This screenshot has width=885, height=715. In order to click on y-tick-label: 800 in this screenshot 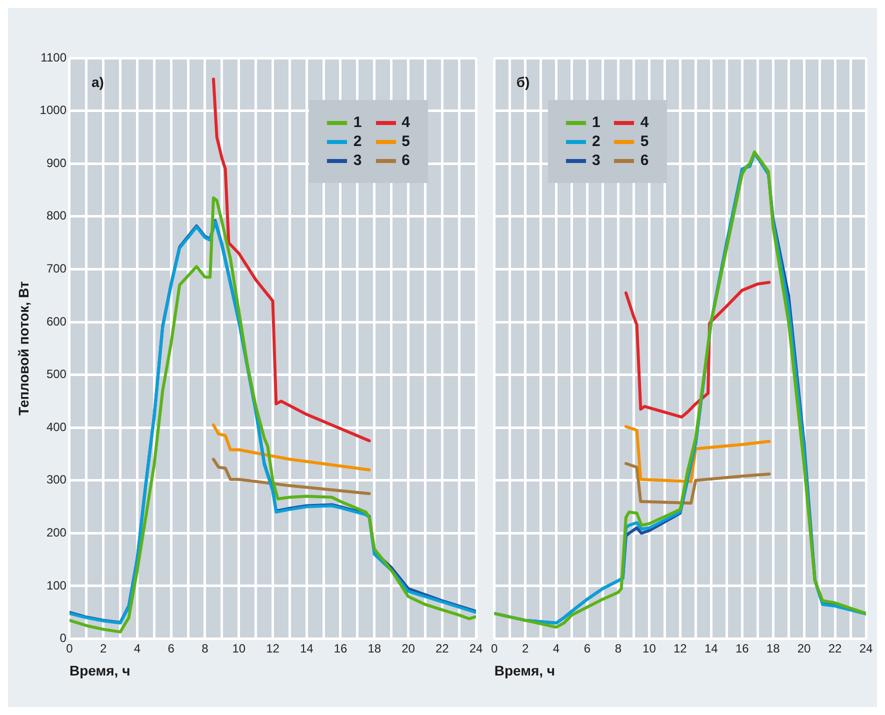, I will do `click(56, 215)`.